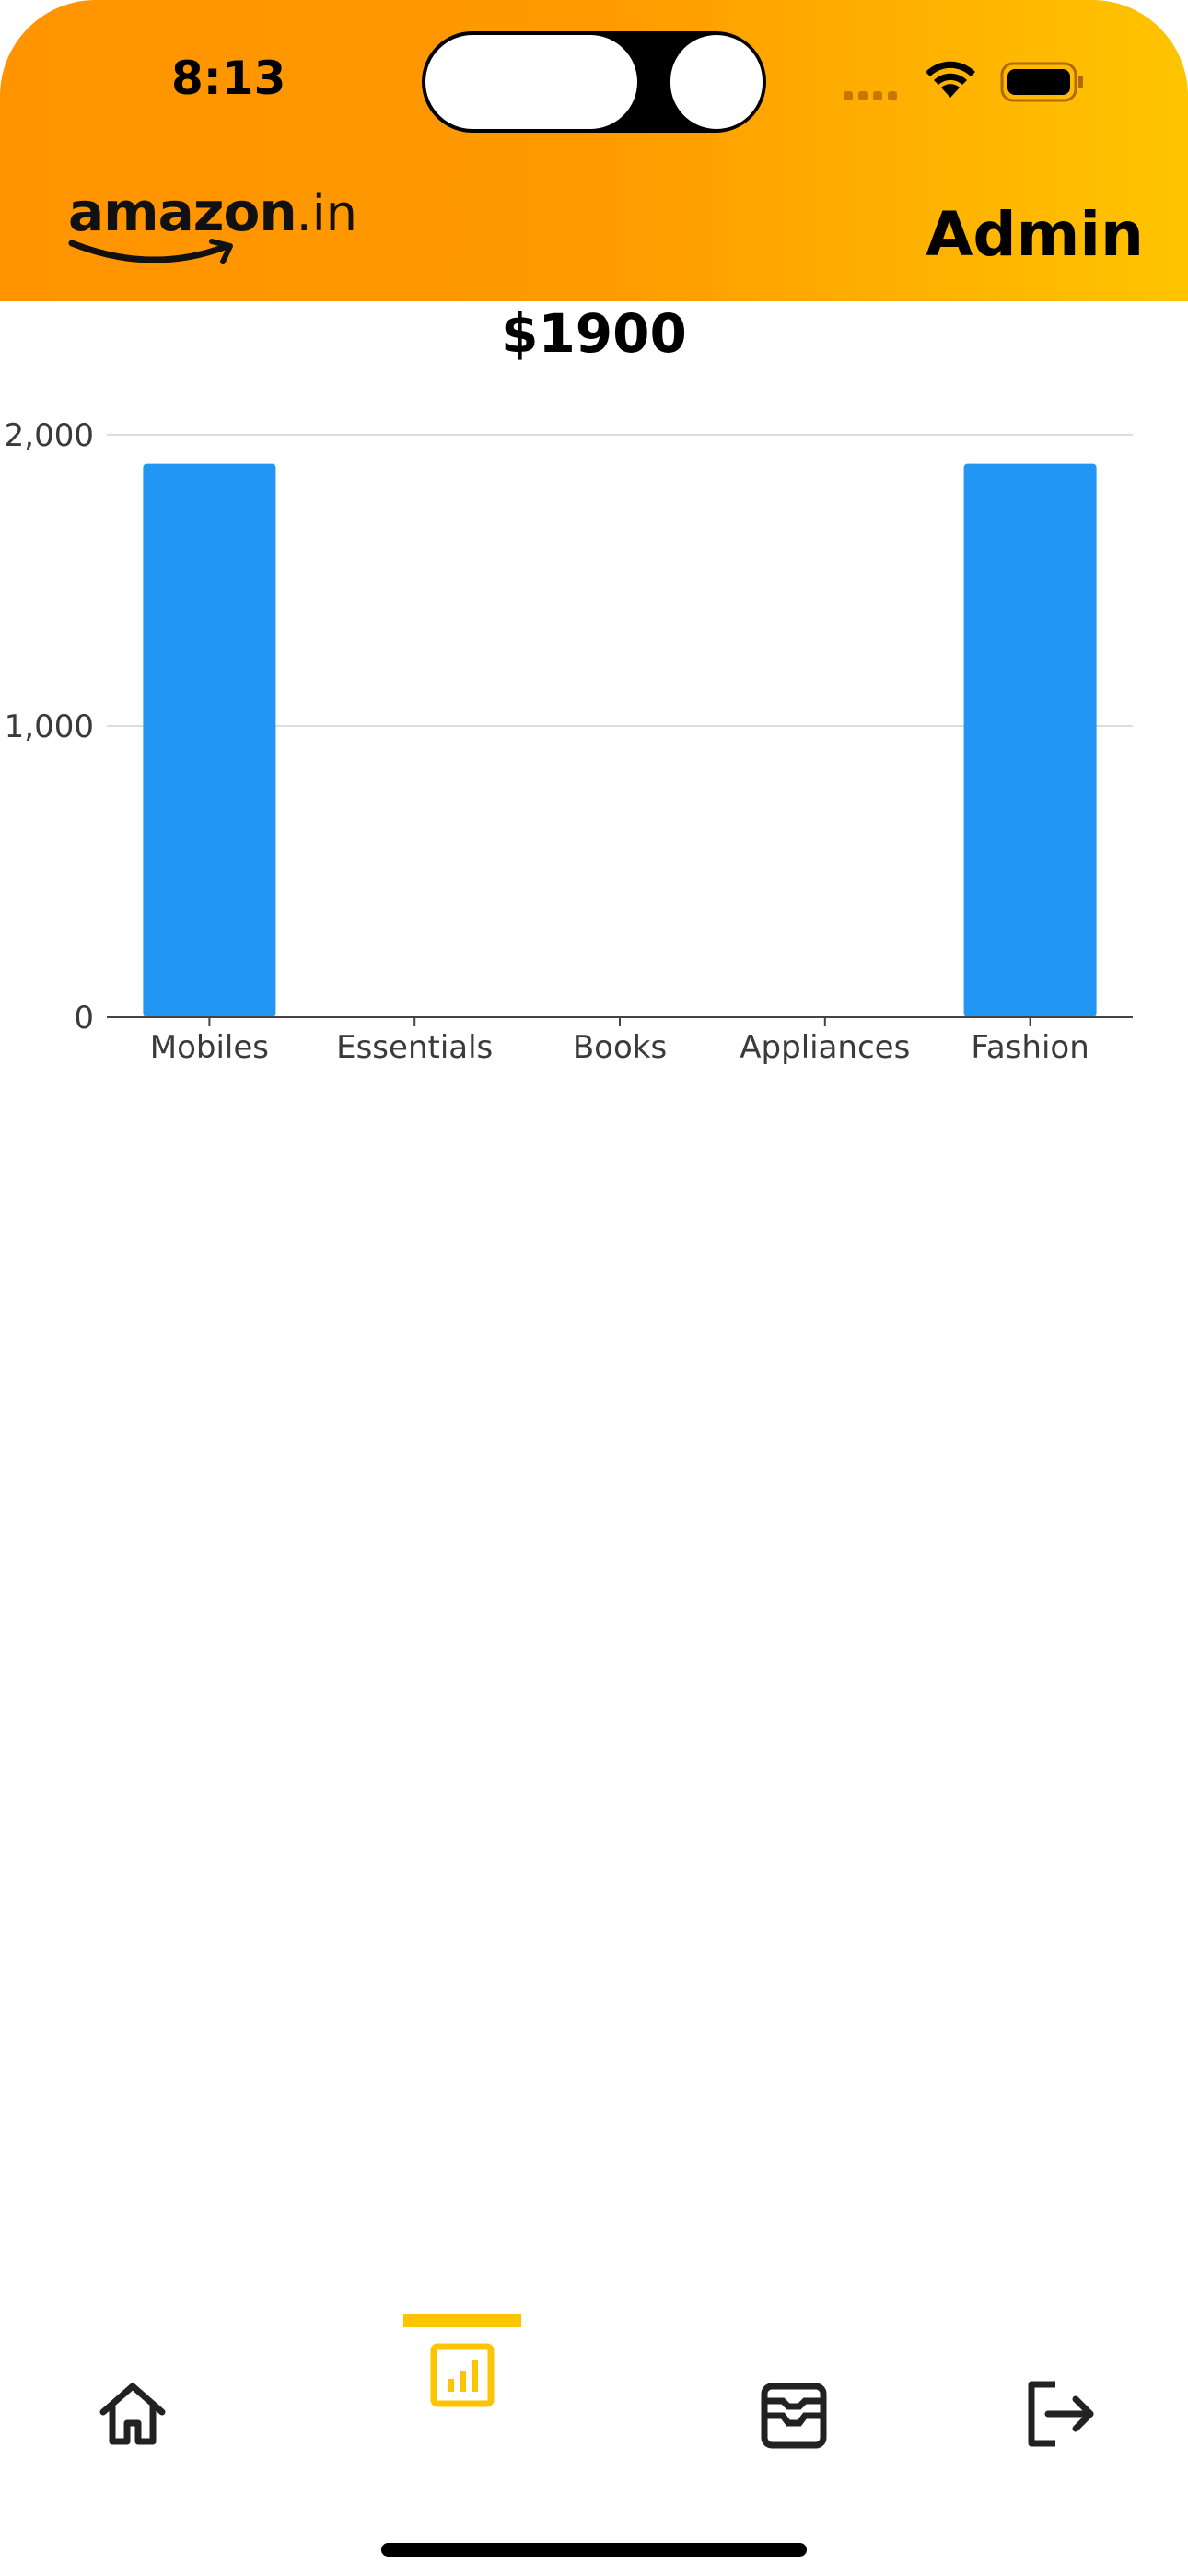  What do you see at coordinates (212, 222) in the screenshot?
I see `amazon-logo: amazon.in` at bounding box center [212, 222].